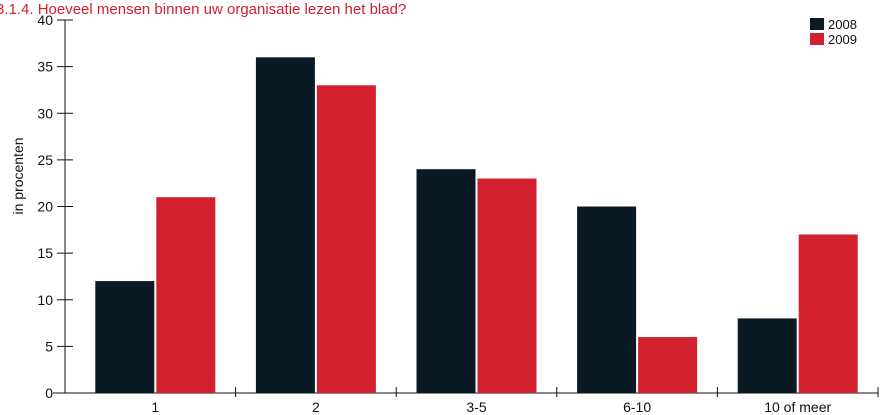  I want to click on bar-2008-10-of-meer, so click(767, 355).